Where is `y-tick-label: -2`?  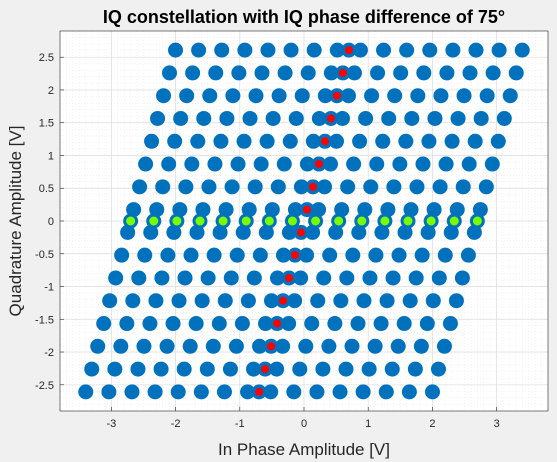 y-tick-label: -2 is located at coordinates (49, 353).